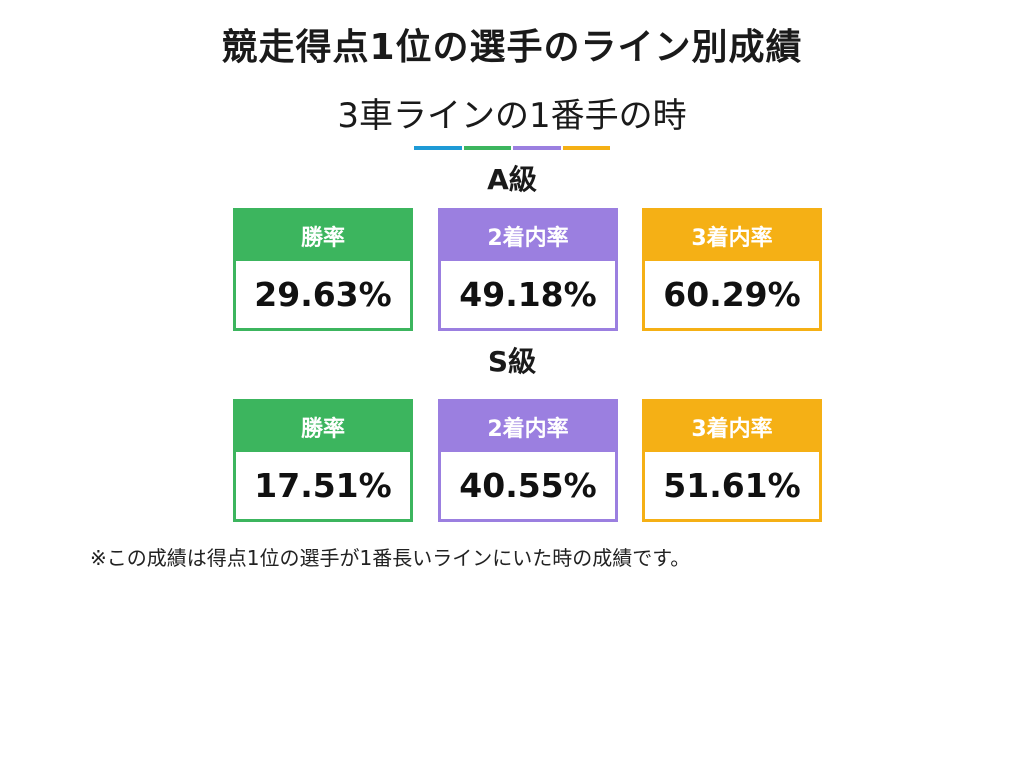 The image size is (1024, 768). Describe the element at coordinates (438, 148) in the screenshot. I see `divider-segment-blue` at that location.